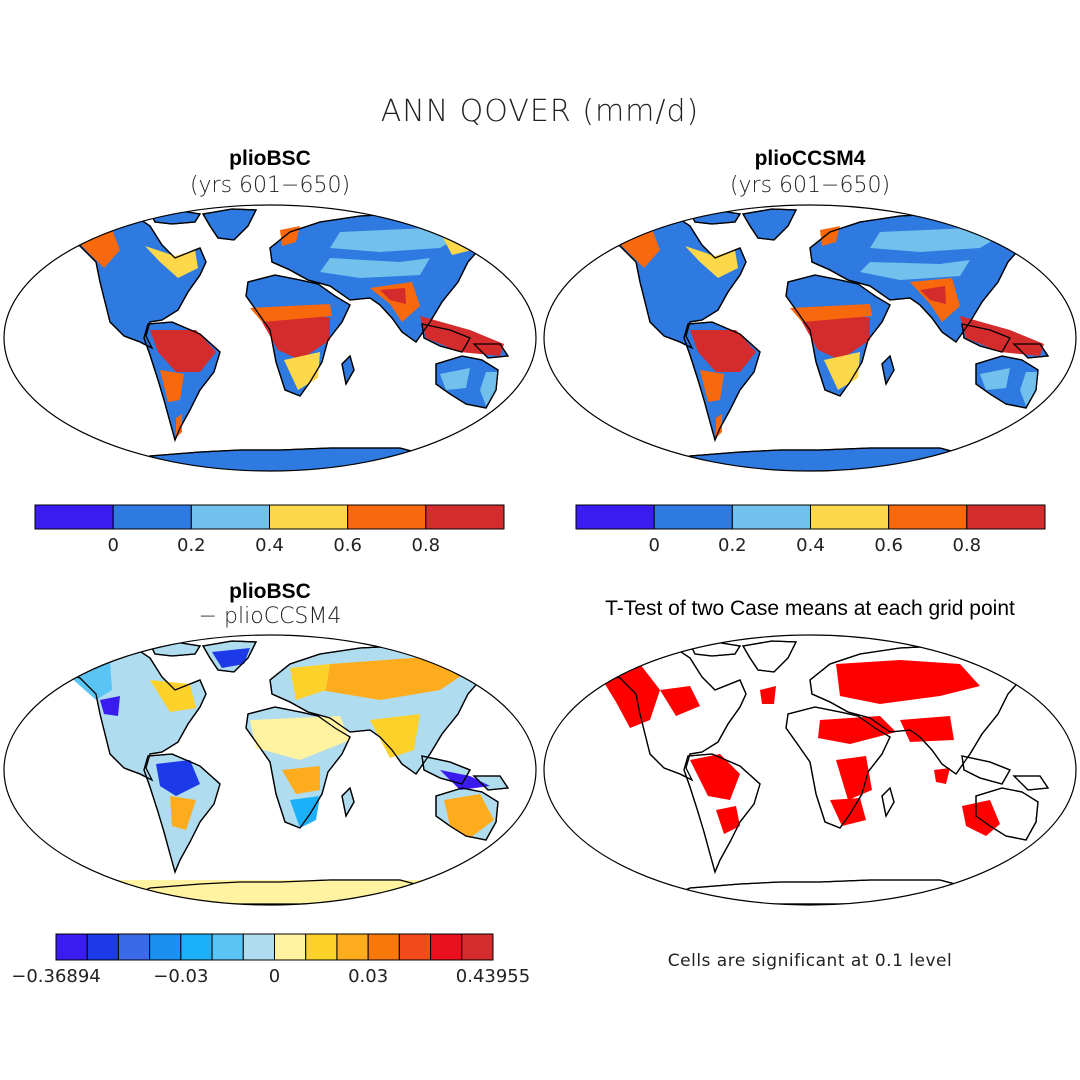  I want to click on colorbar-2-tick-label: 0.8, so click(967, 545).